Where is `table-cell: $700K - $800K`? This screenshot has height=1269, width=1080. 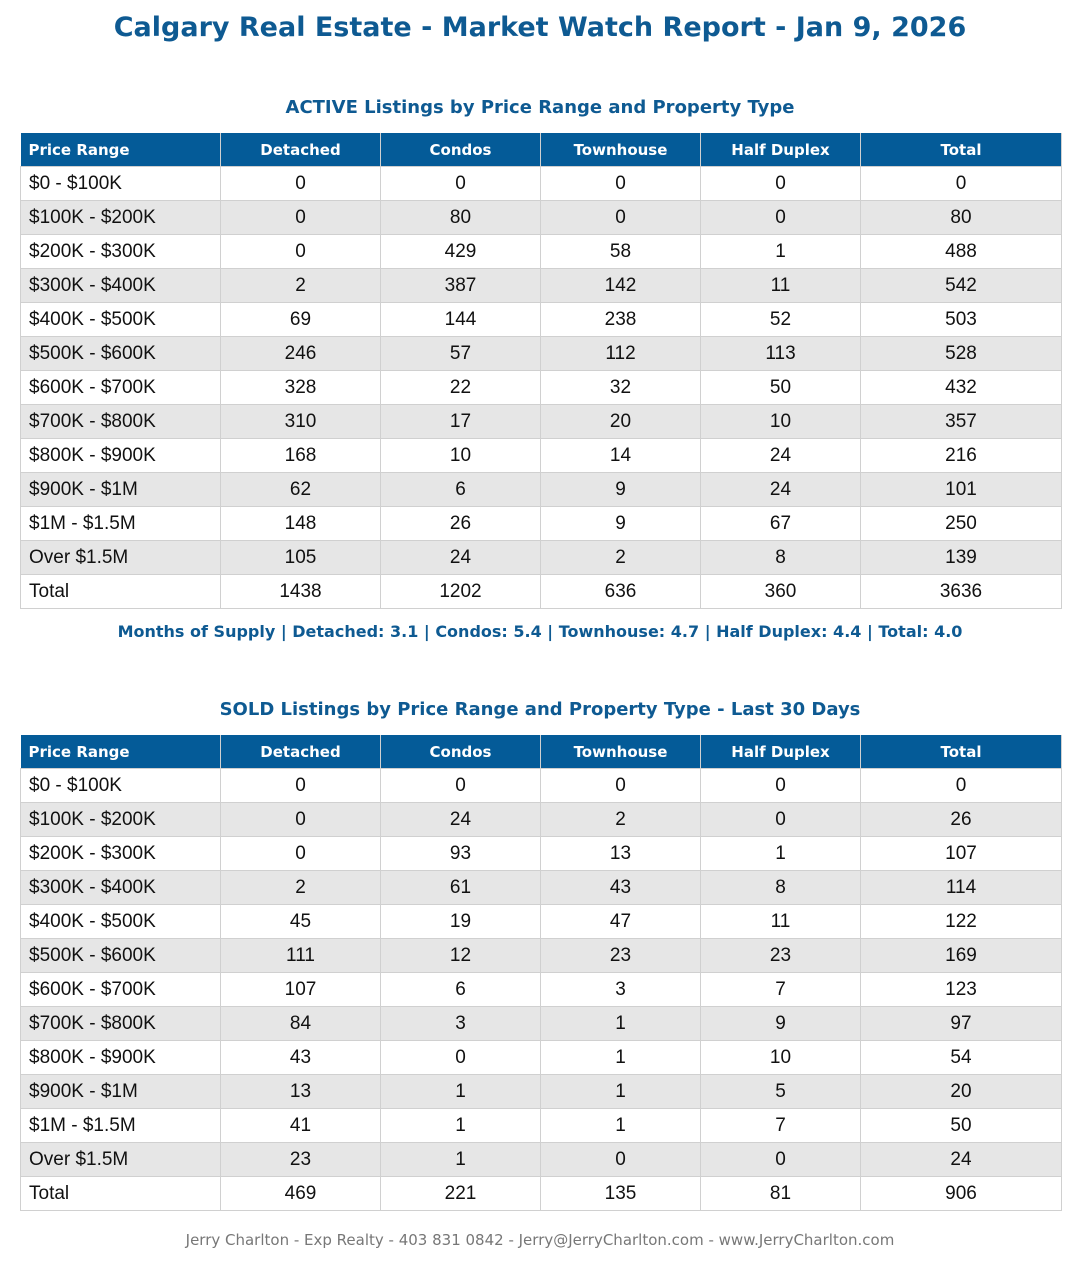 table-cell: $700K - $800K is located at coordinates (120, 1023).